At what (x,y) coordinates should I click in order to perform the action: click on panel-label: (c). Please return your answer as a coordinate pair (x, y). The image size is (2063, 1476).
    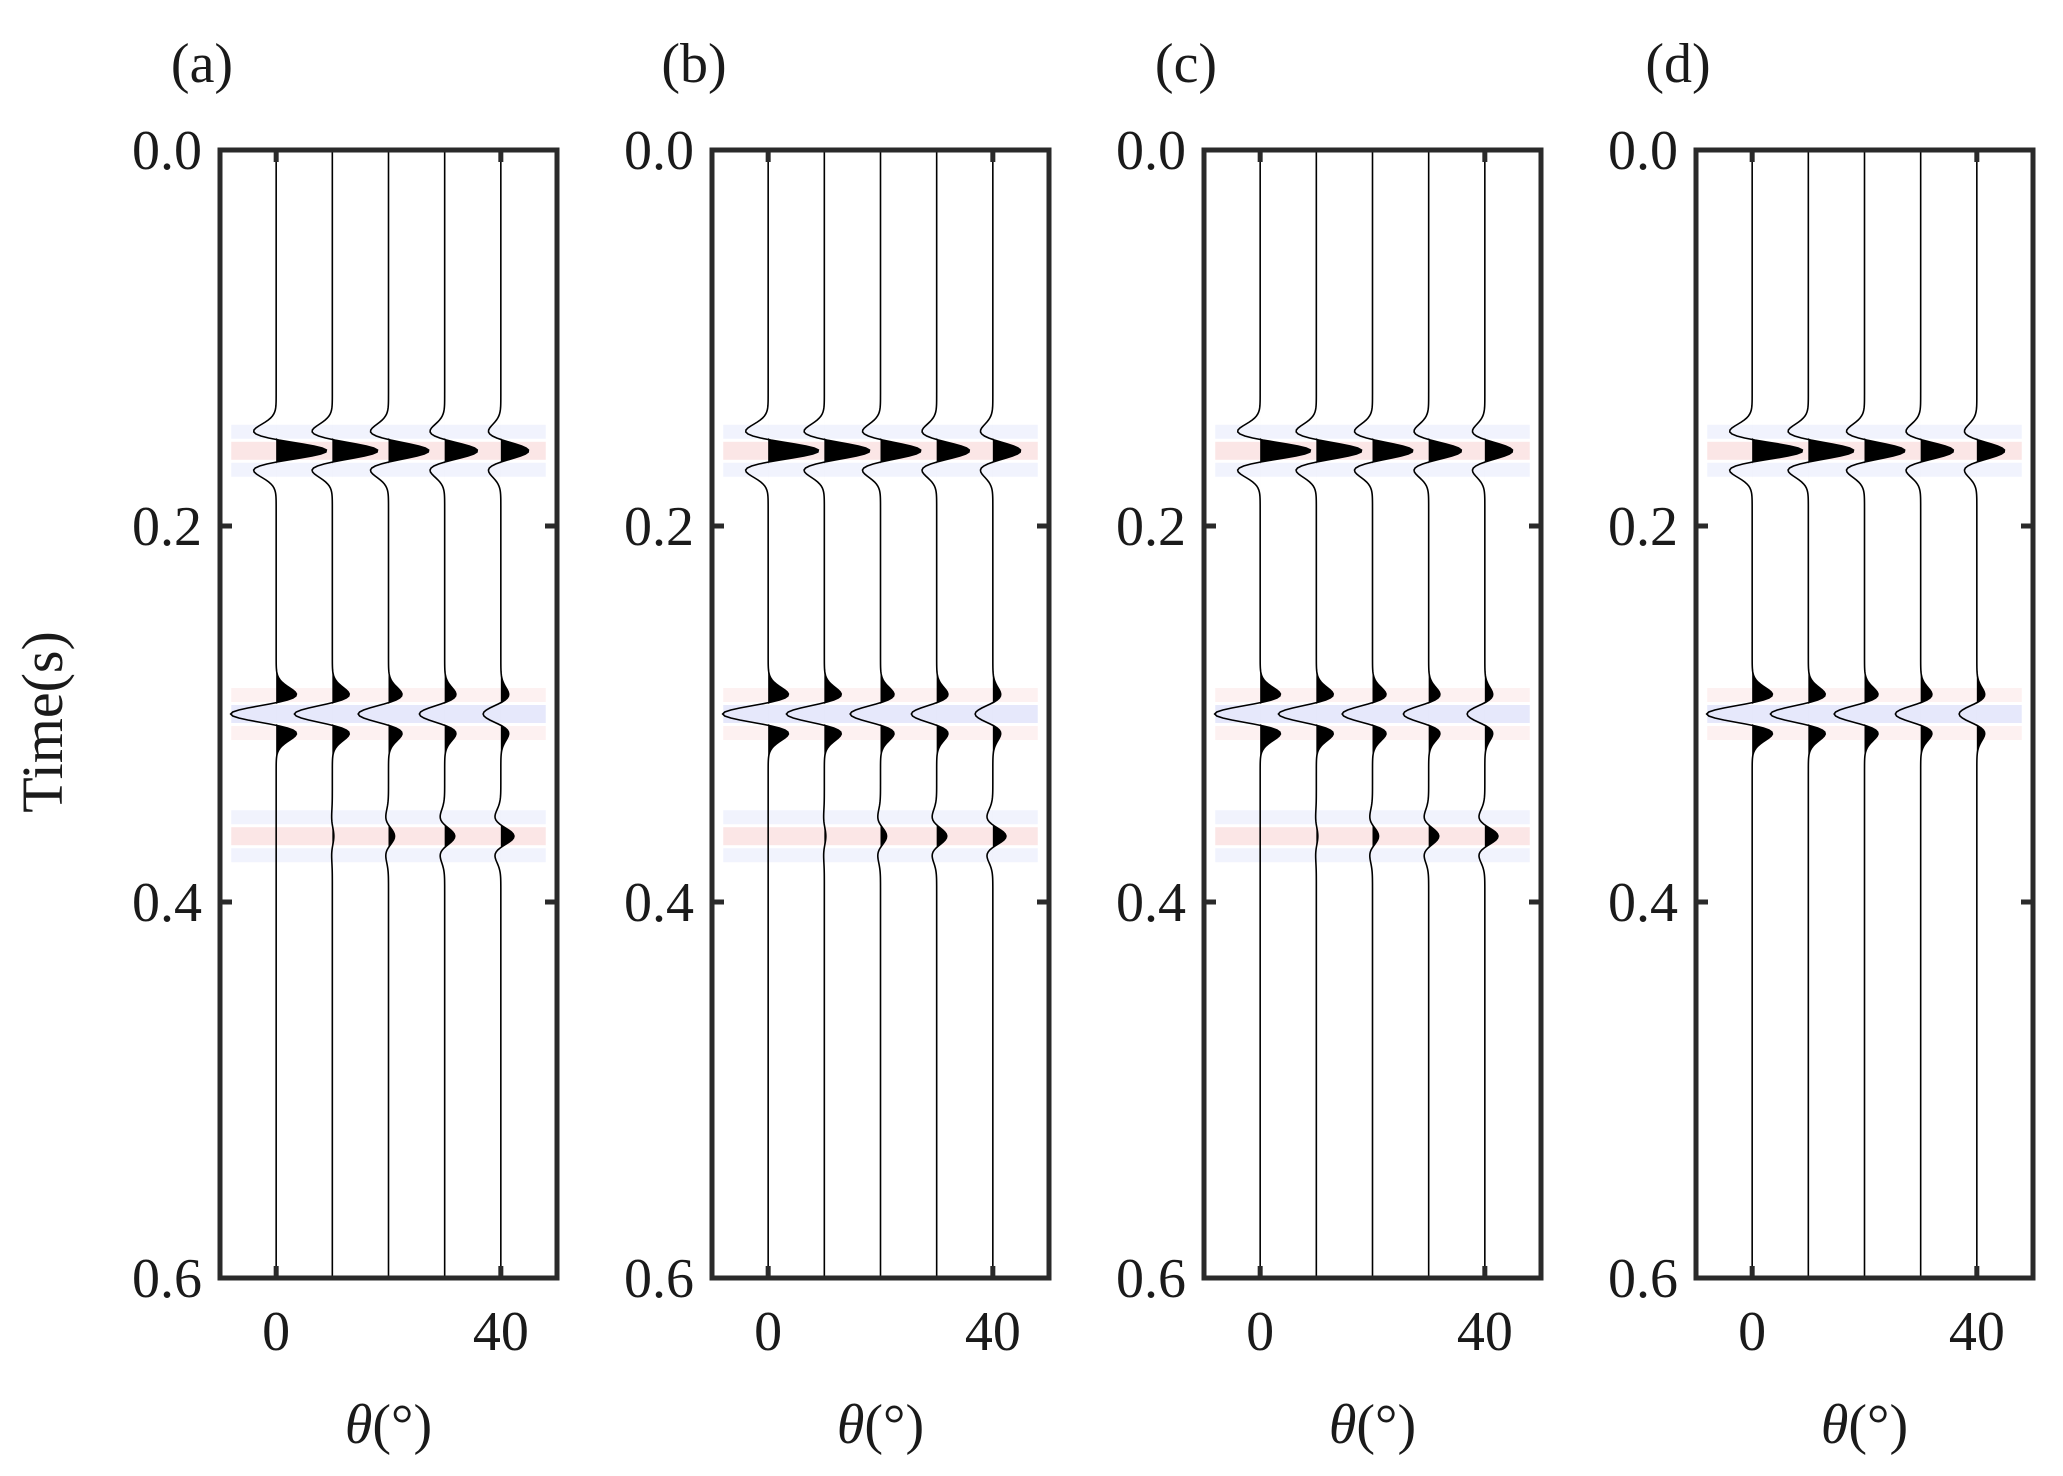
    Looking at the image, I should click on (1186, 64).